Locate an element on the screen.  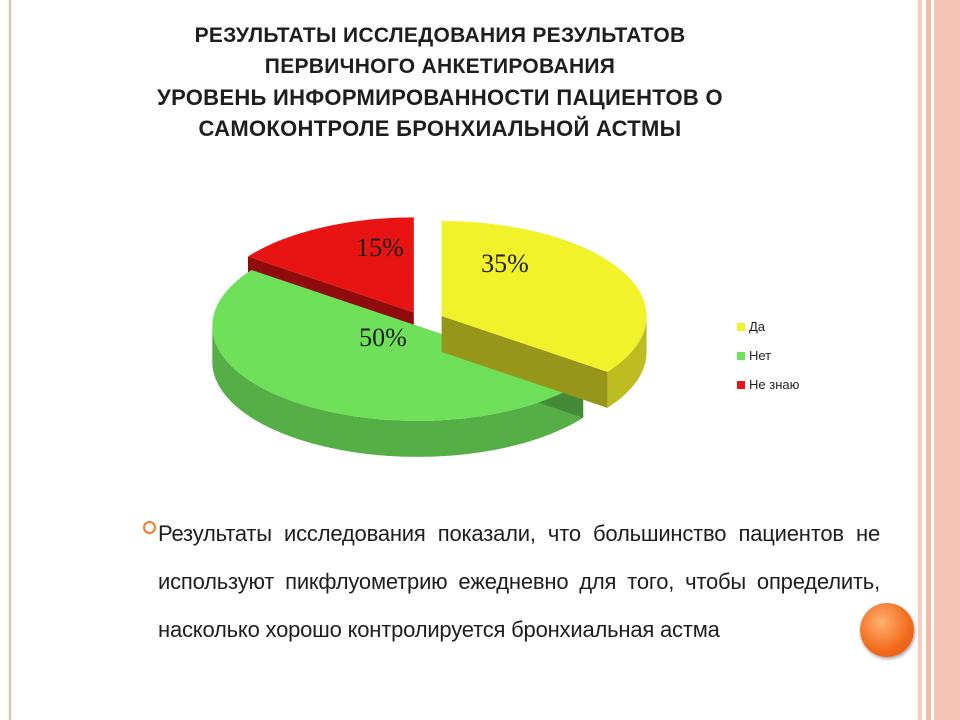
title-line-3: УРОВЕНЬ ИНФОРМИРОВАННОСТИ ПАЦИЕНТОВ О is located at coordinates (440, 97).